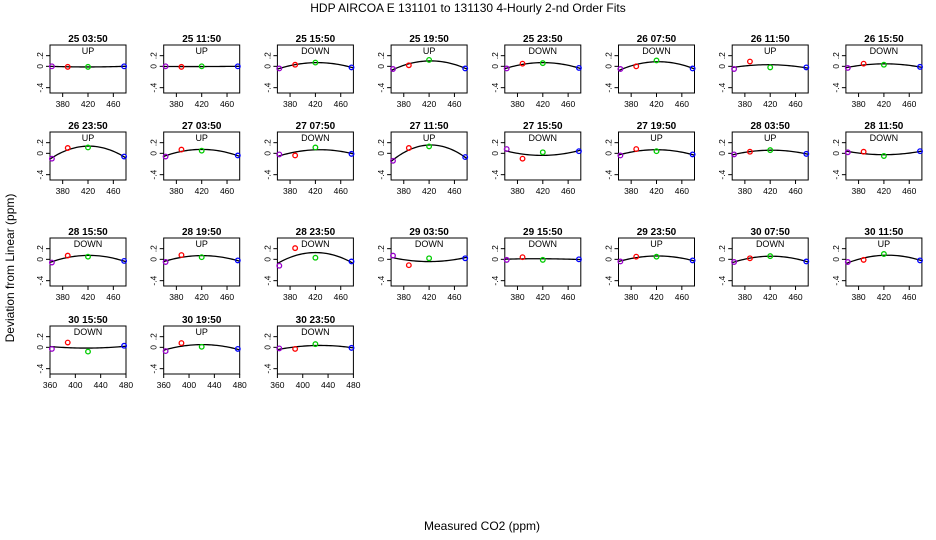  I want to click on y-axis-label: Deviation from Linear (ppm), so click(10, 268).